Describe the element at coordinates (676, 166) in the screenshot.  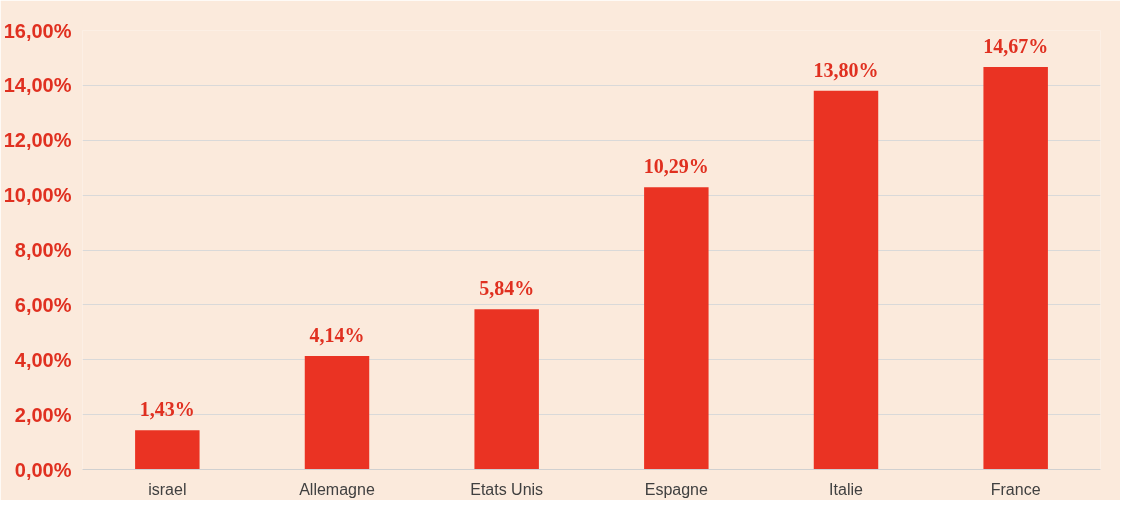
I see `data-label: 10,29%` at that location.